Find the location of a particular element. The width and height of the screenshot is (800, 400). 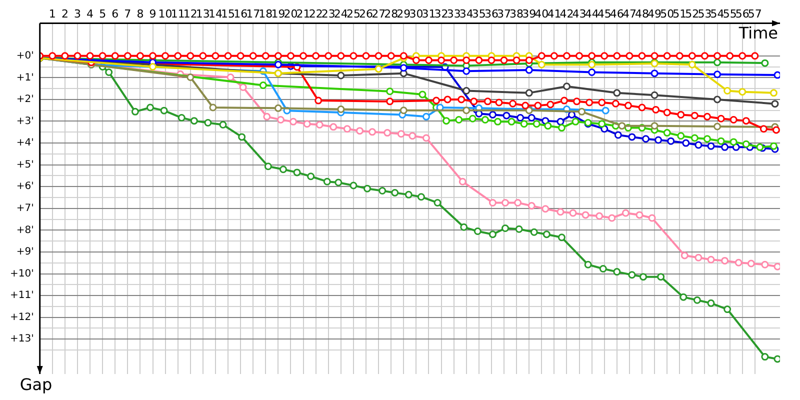

x-tick-label: 56 is located at coordinates (742, 13).